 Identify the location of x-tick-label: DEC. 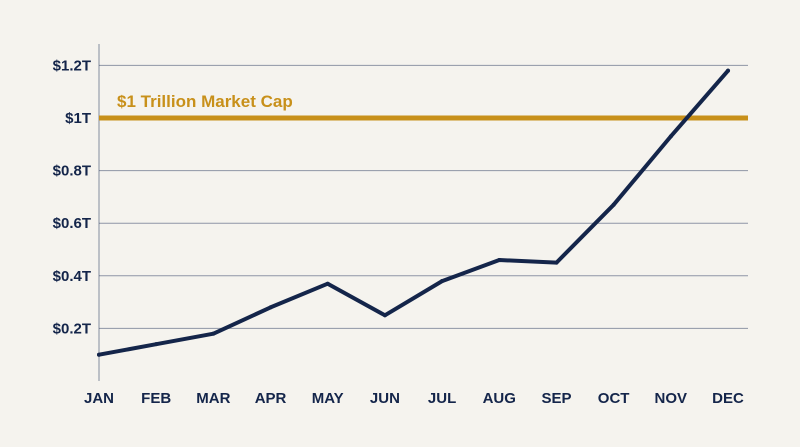
(728, 398).